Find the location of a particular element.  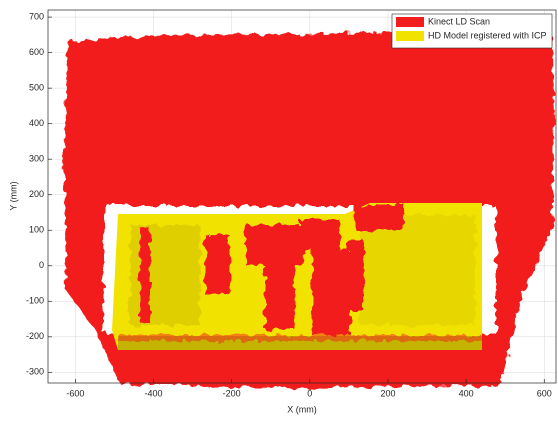

x-tick-label: -200 is located at coordinates (232, 393).